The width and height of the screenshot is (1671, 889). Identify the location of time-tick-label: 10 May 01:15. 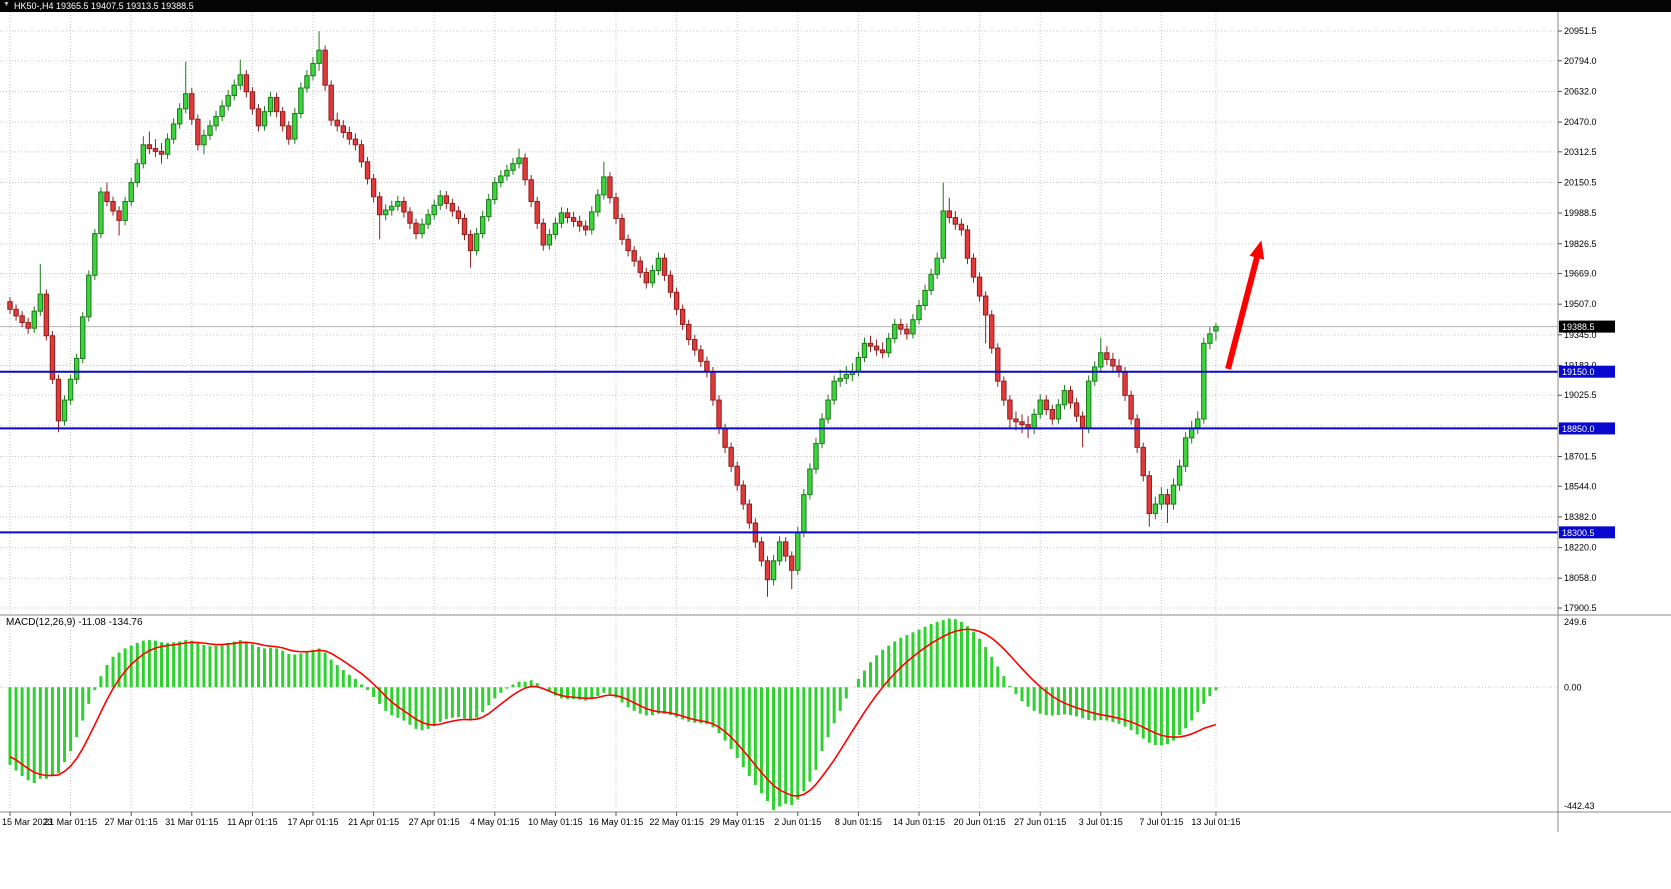
(555, 822).